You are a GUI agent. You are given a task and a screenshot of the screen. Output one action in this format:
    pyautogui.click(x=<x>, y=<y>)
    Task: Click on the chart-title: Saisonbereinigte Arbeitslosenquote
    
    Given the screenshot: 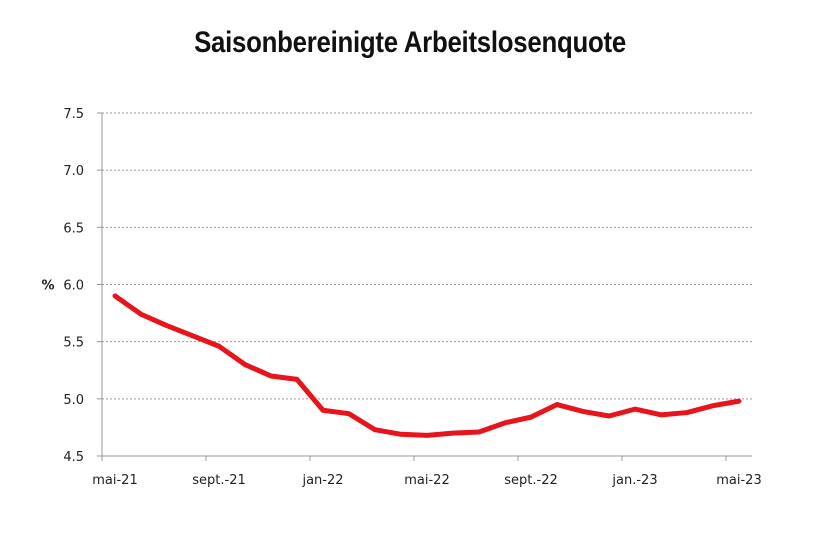 What is the action you would take?
    pyautogui.click(x=410, y=42)
    